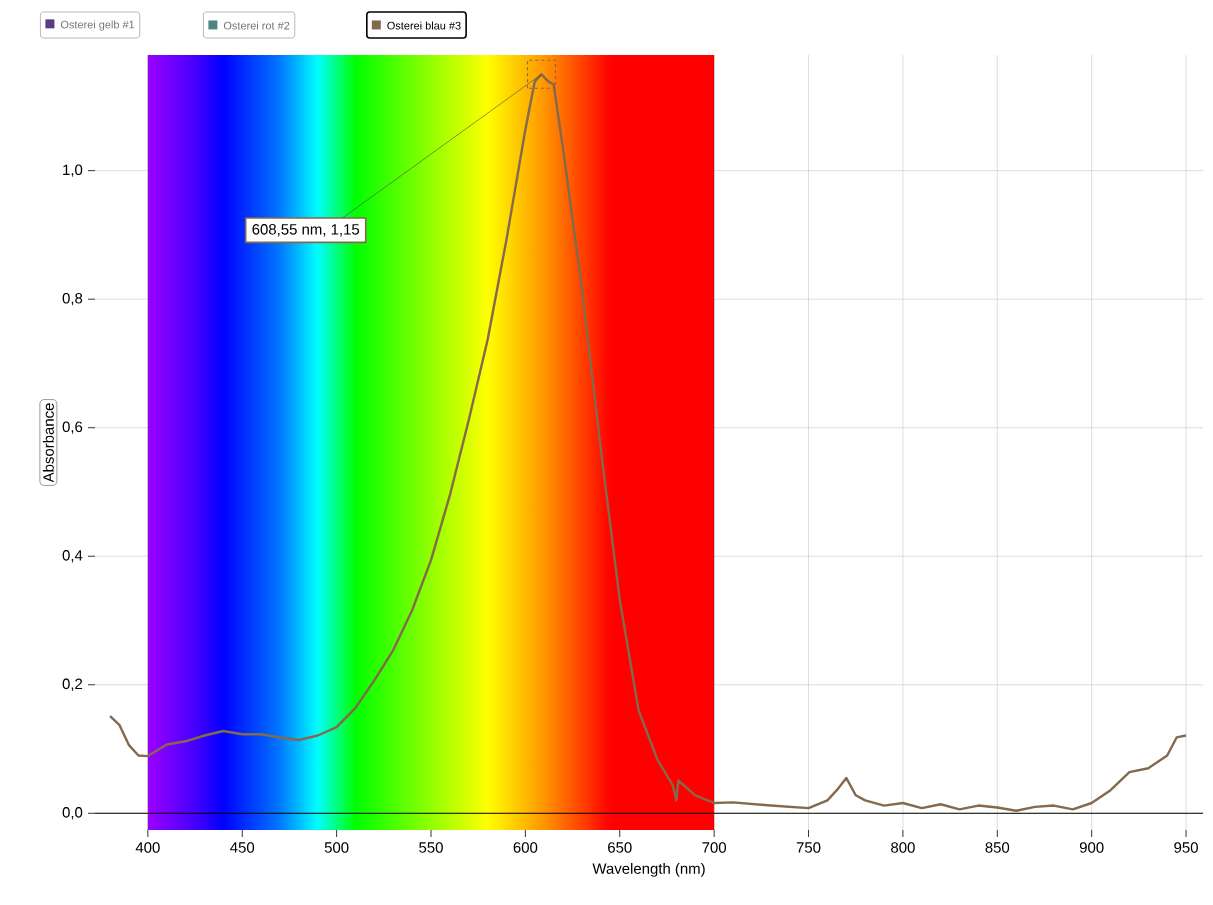  I want to click on x-axis-title: Wavelength (nm), so click(648, 869).